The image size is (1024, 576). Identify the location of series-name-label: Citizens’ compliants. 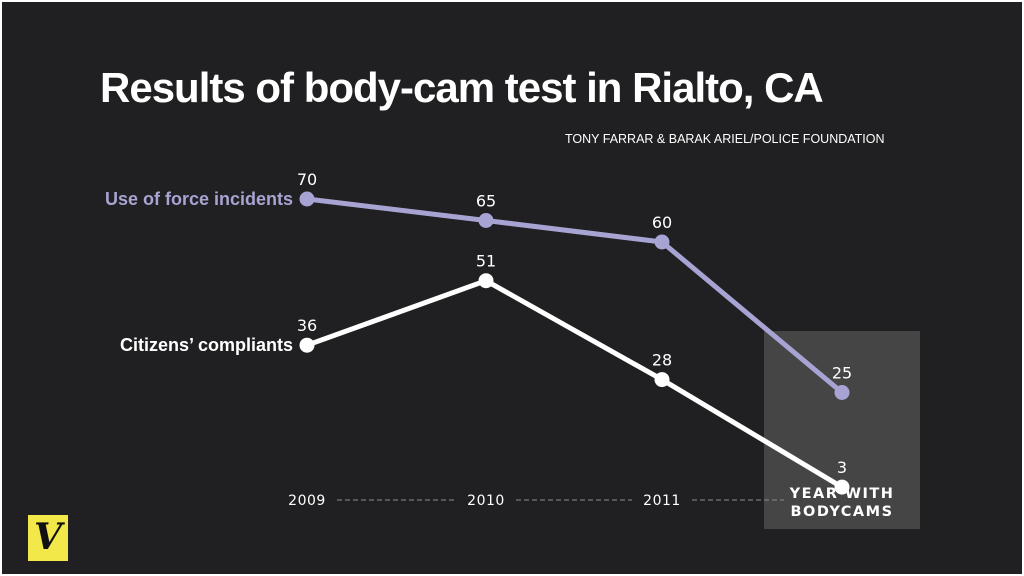
(206, 345).